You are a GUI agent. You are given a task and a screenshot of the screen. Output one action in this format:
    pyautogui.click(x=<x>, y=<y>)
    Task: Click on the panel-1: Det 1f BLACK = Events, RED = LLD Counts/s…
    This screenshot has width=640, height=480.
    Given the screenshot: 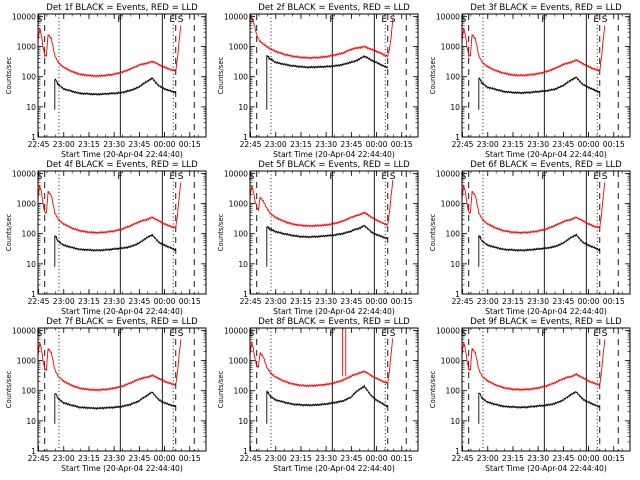 What is the action you would take?
    pyautogui.click(x=106, y=81)
    